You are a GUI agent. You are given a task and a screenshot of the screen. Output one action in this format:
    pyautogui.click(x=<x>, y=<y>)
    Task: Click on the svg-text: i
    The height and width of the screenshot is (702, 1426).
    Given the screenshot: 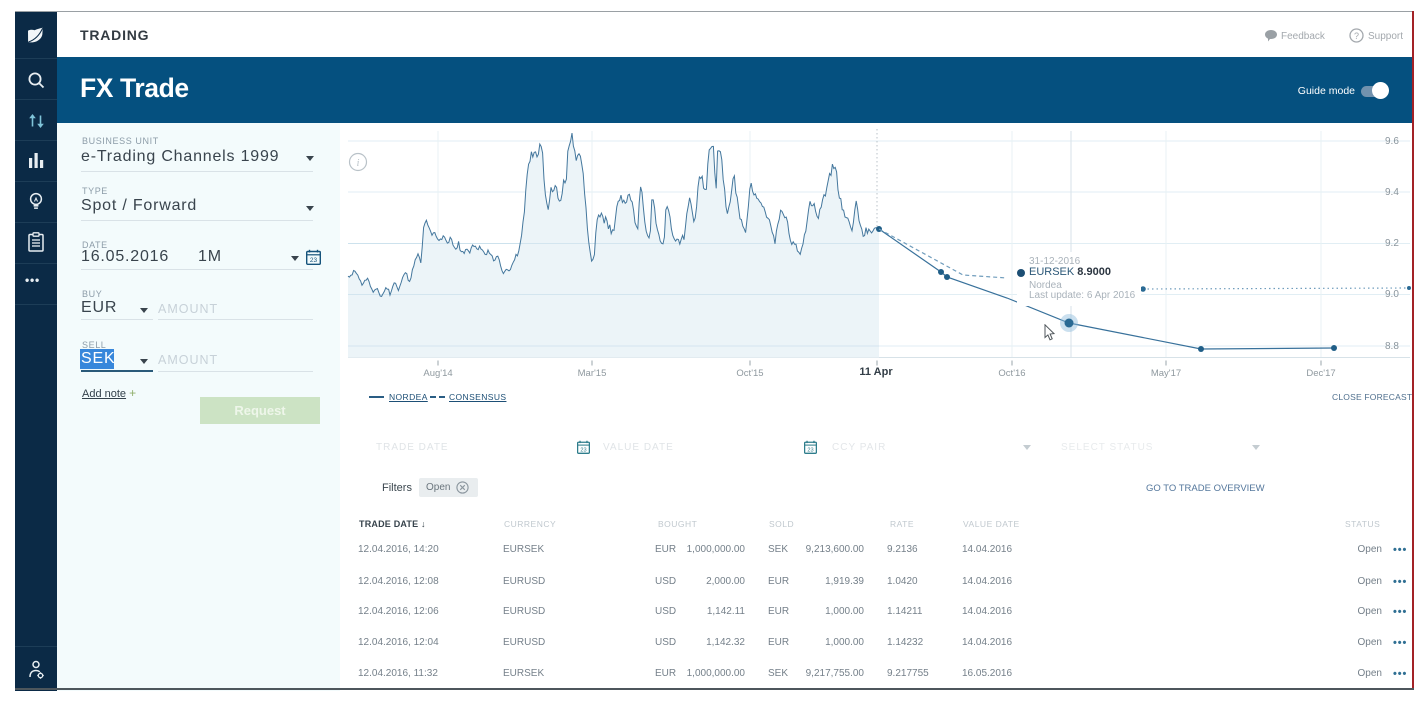 What is the action you would take?
    pyautogui.click(x=358, y=163)
    